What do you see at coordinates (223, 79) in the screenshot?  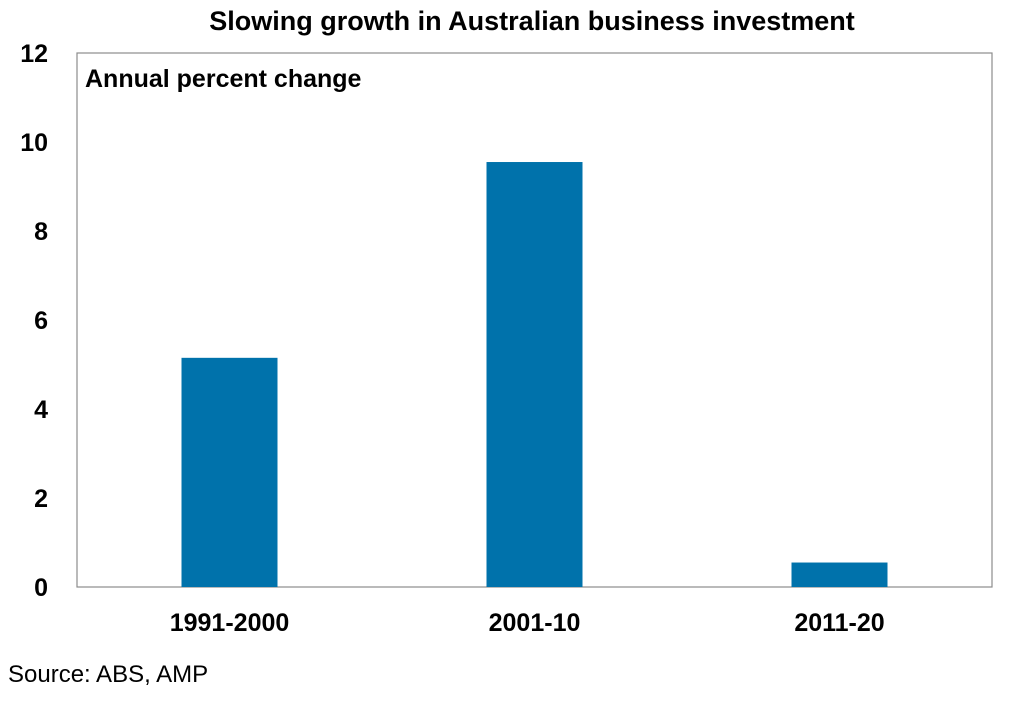 I see `plot-subtitle: Annual percent change` at bounding box center [223, 79].